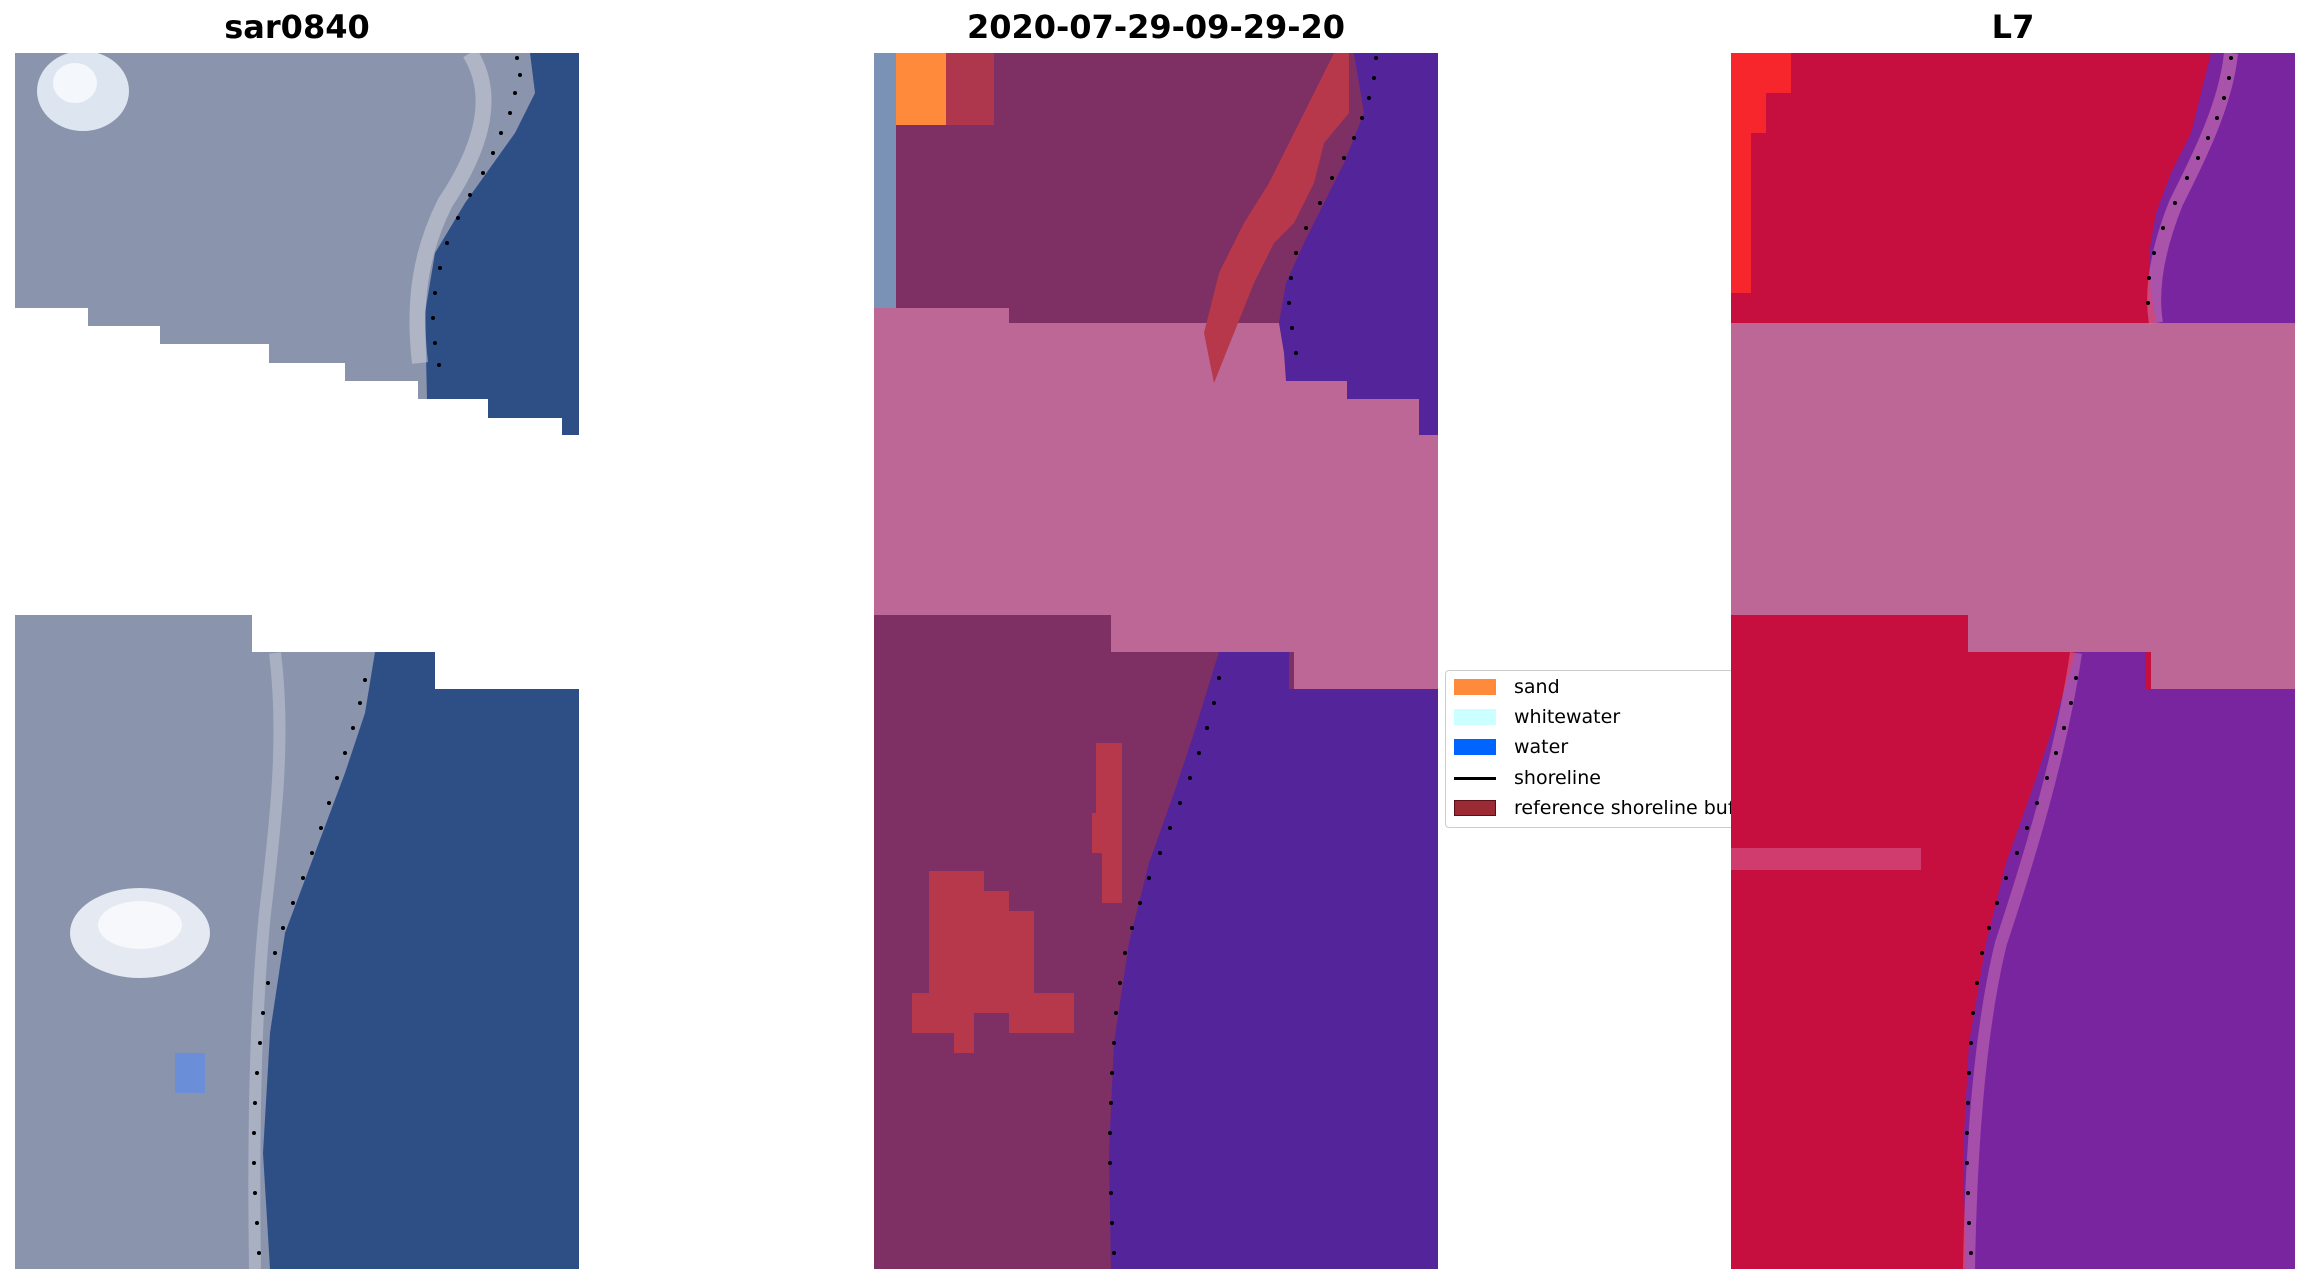  What do you see at coordinates (1511, 747) in the screenshot?
I see `legend-item-water: water` at bounding box center [1511, 747].